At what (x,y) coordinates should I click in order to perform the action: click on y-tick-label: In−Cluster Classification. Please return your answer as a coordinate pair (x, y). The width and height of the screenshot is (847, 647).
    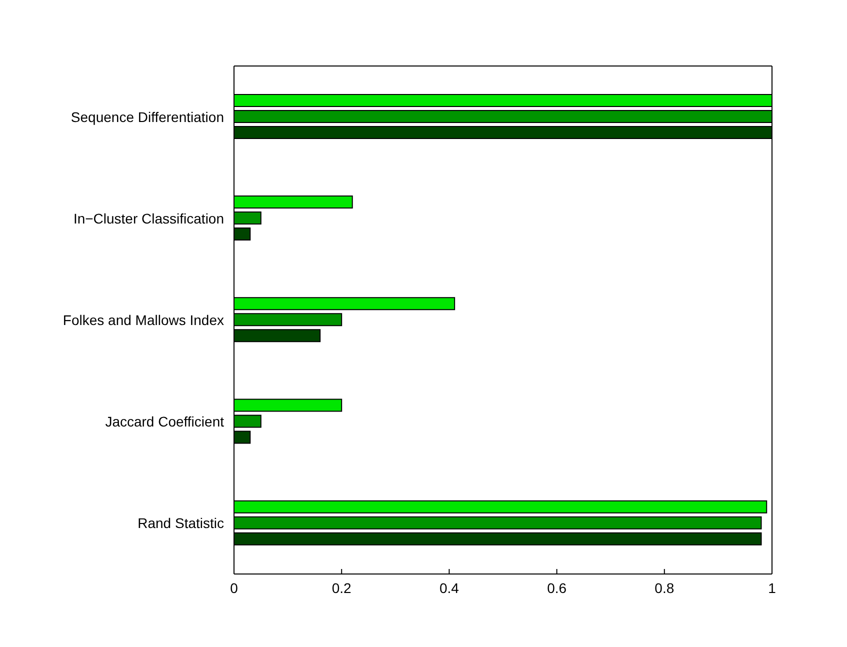
    Looking at the image, I should click on (148, 218).